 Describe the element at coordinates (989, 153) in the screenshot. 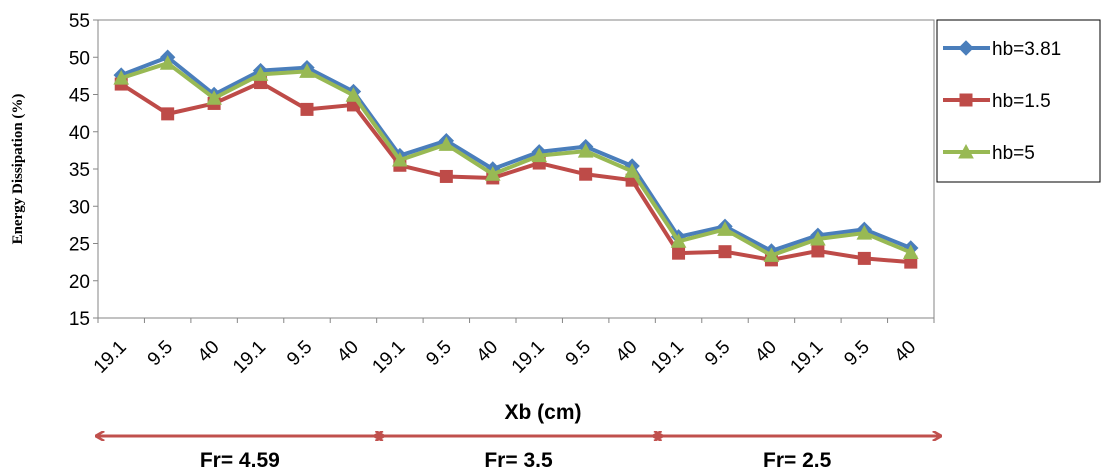

I see `legend-item: hb=5` at that location.